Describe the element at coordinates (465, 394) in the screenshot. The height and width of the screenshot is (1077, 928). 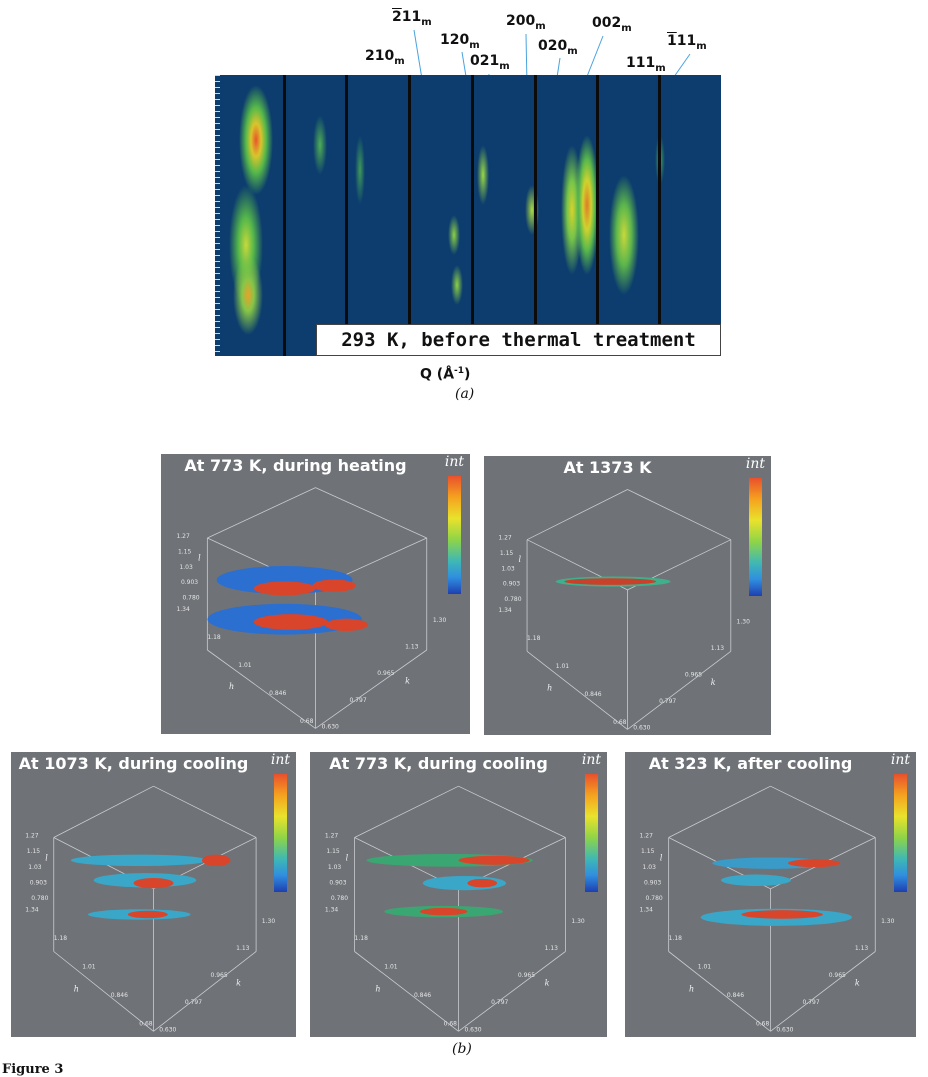
I see `panel-a-tag: (a)` at that location.